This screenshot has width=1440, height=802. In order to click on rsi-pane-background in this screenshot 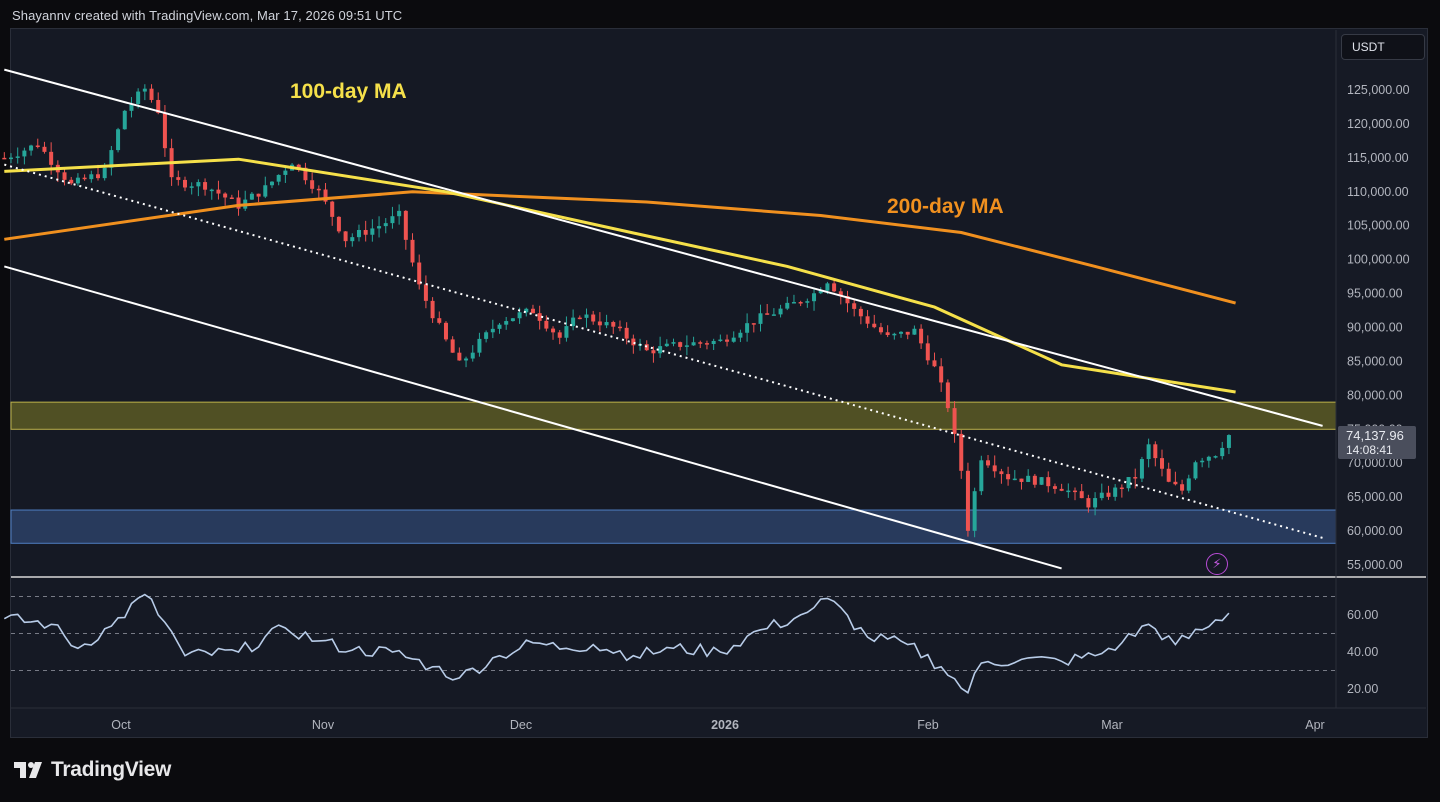, I will do `click(673, 643)`.